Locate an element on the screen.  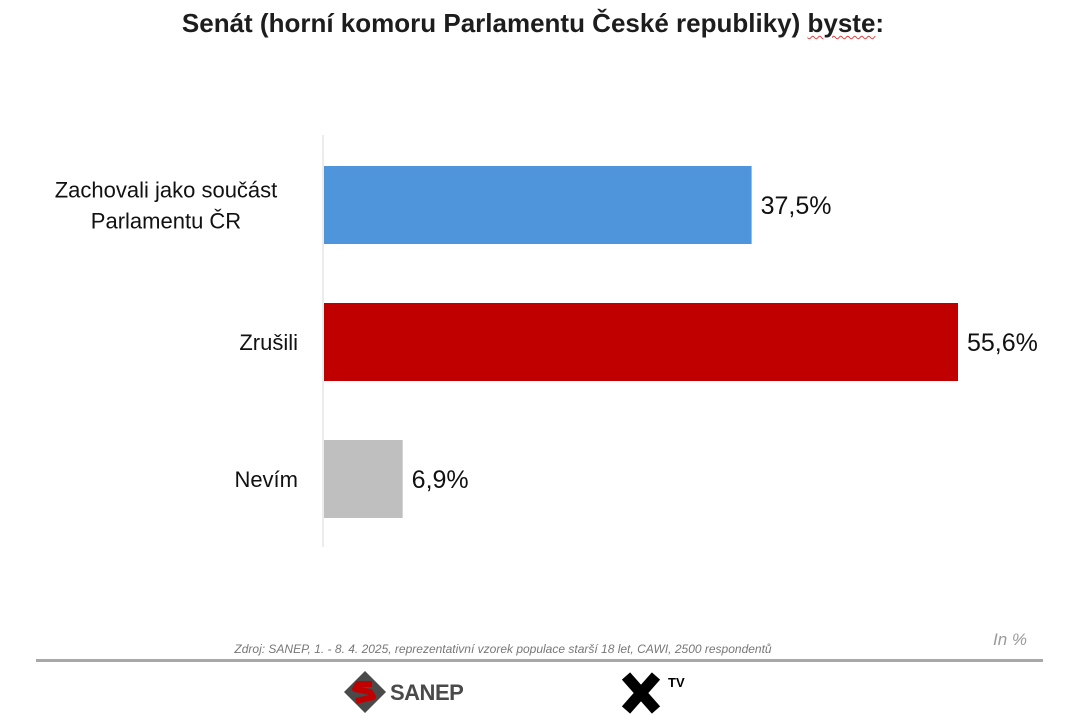
category-label-1: Zrušili is located at coordinates (268, 342).